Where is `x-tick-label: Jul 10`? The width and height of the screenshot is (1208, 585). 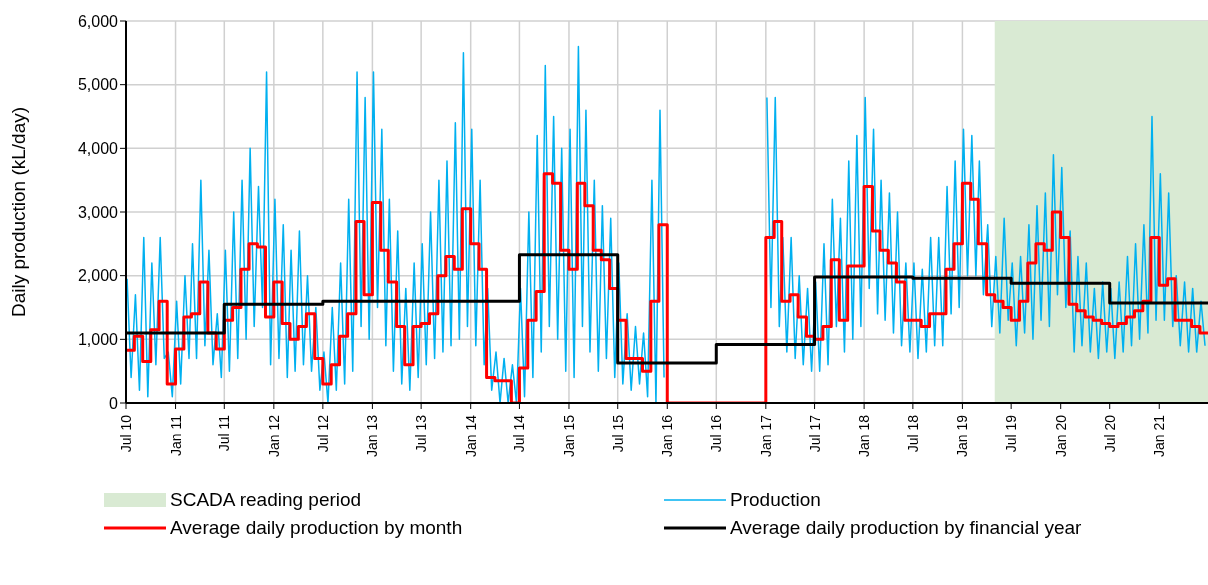 x-tick-label: Jul 10 is located at coordinates (126, 433).